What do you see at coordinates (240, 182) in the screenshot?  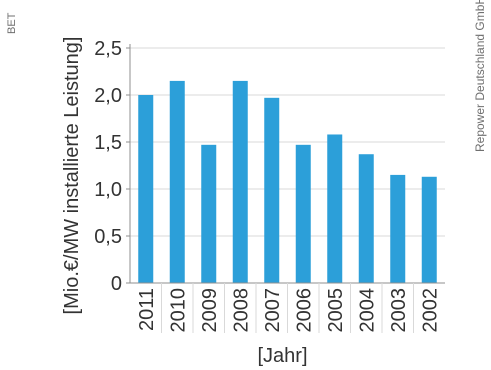 I see `bar-2008` at bounding box center [240, 182].